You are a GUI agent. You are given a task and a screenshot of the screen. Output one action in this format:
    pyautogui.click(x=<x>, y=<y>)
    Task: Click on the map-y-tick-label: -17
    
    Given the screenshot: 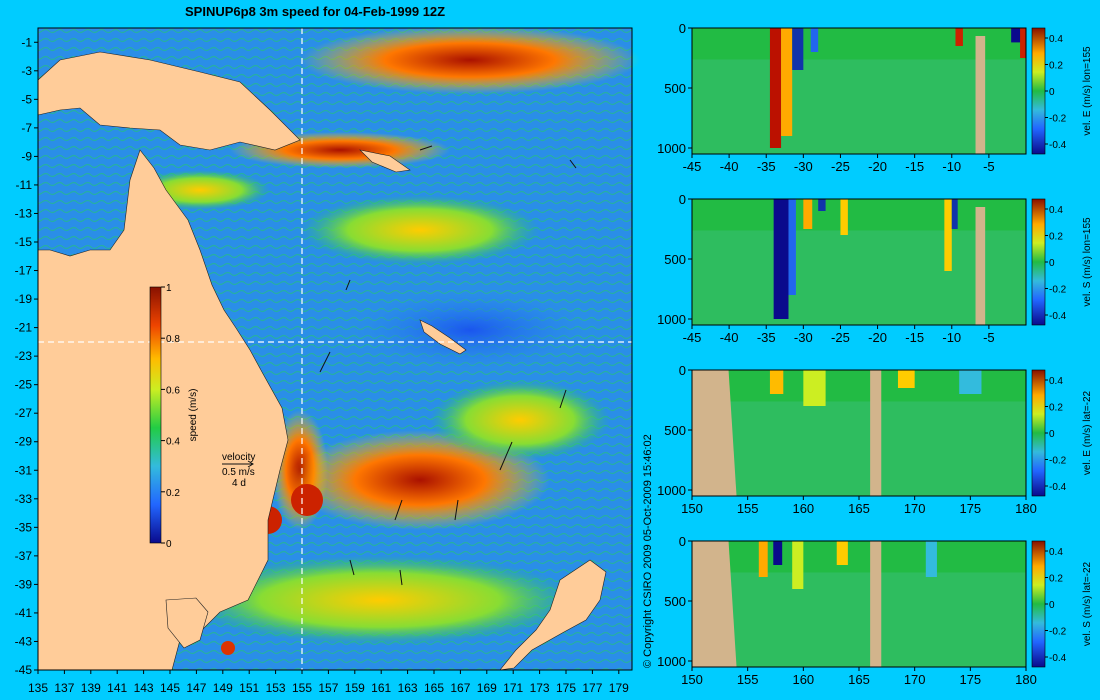 What is the action you would take?
    pyautogui.click(x=24, y=271)
    